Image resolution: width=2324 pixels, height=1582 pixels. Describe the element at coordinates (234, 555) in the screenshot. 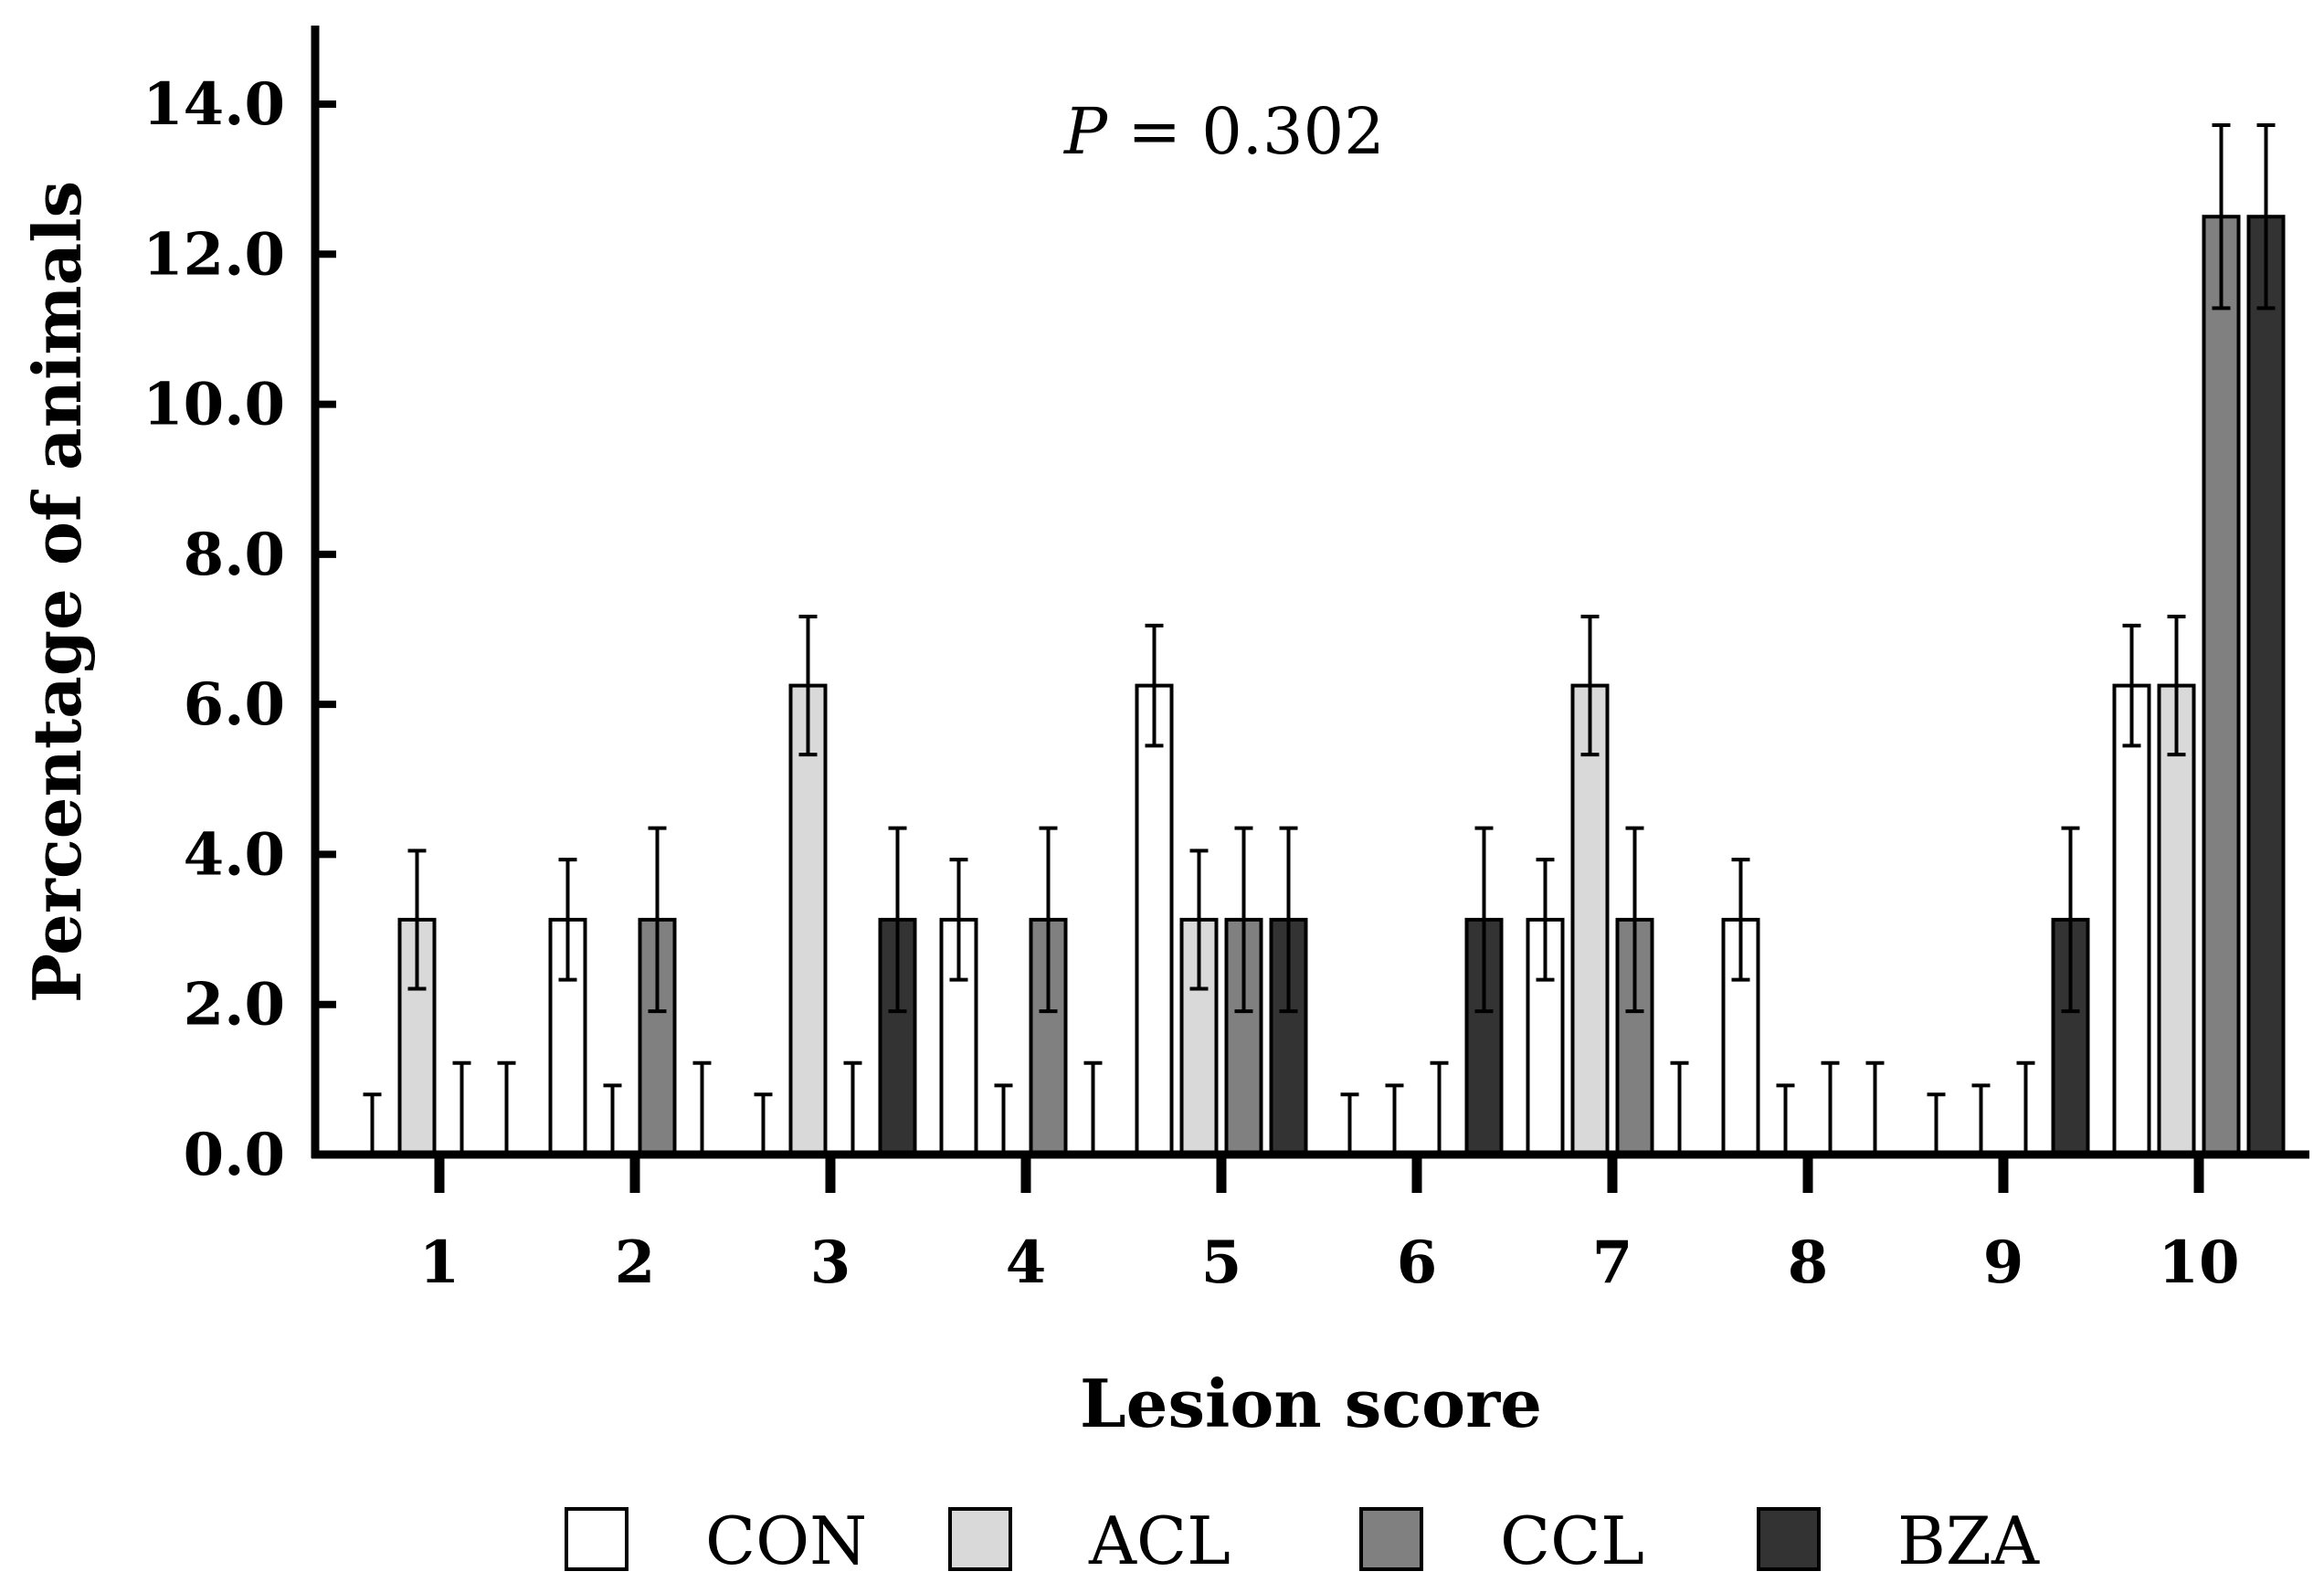

I see `y-tick-label: 8.0` at that location.